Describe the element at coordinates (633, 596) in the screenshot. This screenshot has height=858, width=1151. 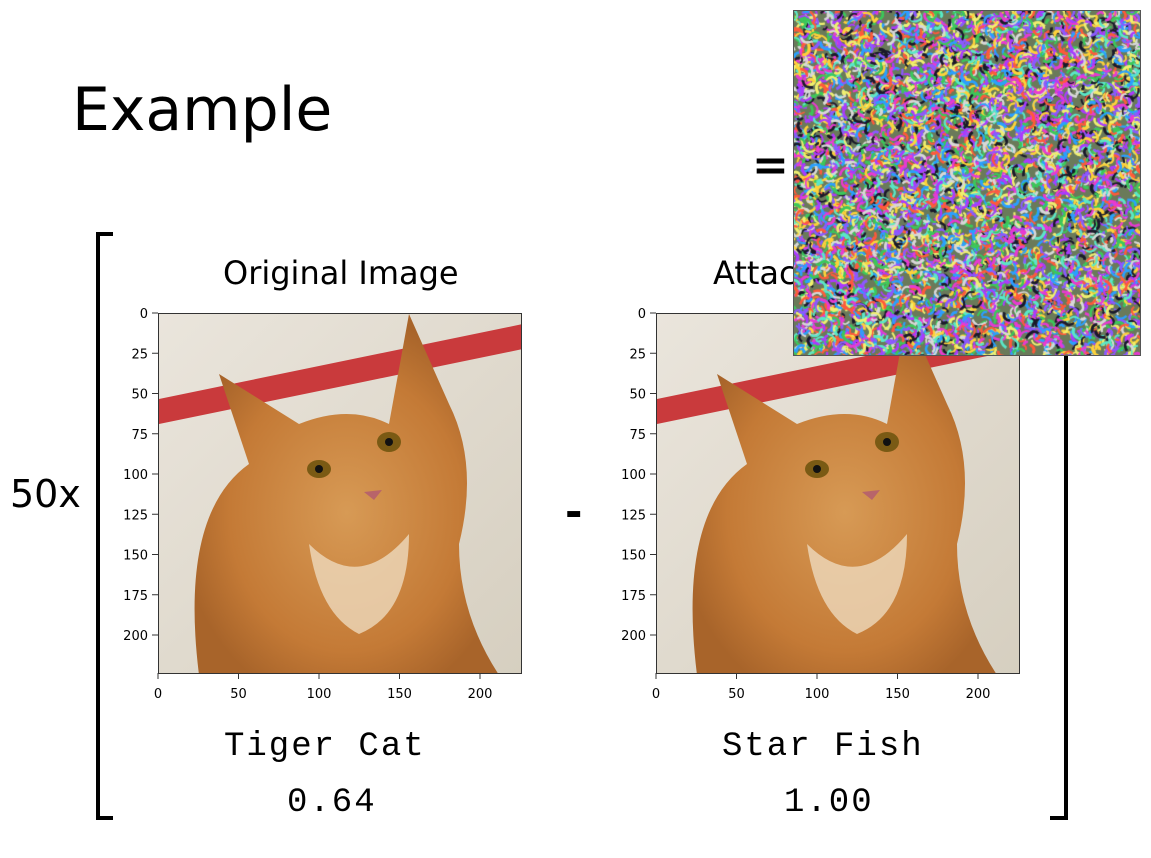
I see `attacked-y-tick-label: 175` at that location.